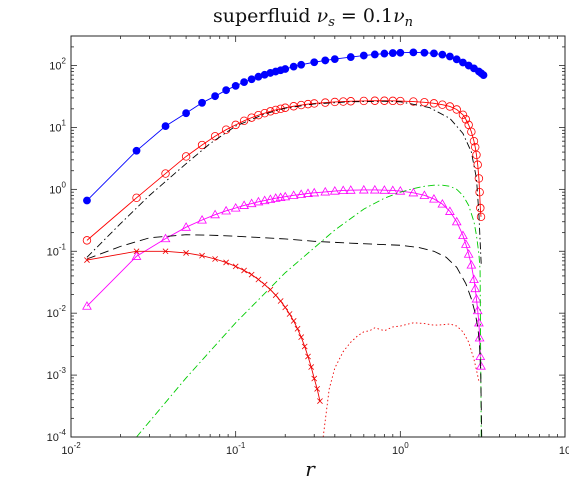  Describe the element at coordinates (310, 469) in the screenshot. I see `x-axis-label: r` at that location.